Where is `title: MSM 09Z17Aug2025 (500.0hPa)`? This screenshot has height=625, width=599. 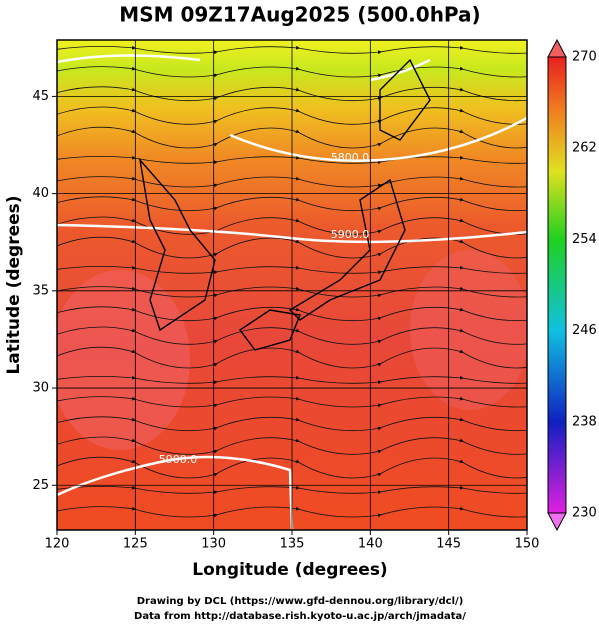
title: MSM 09Z17Aug2025 (500.0hPa) is located at coordinates (299, 15).